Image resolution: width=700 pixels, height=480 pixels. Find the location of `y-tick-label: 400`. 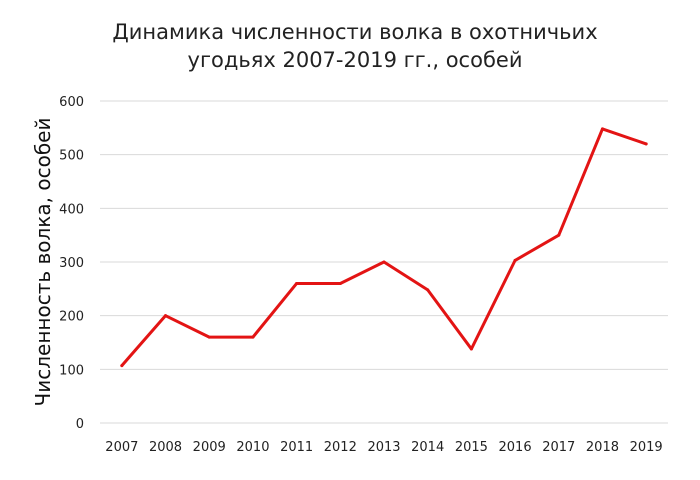

y-tick-label: 400 is located at coordinates (71, 209).